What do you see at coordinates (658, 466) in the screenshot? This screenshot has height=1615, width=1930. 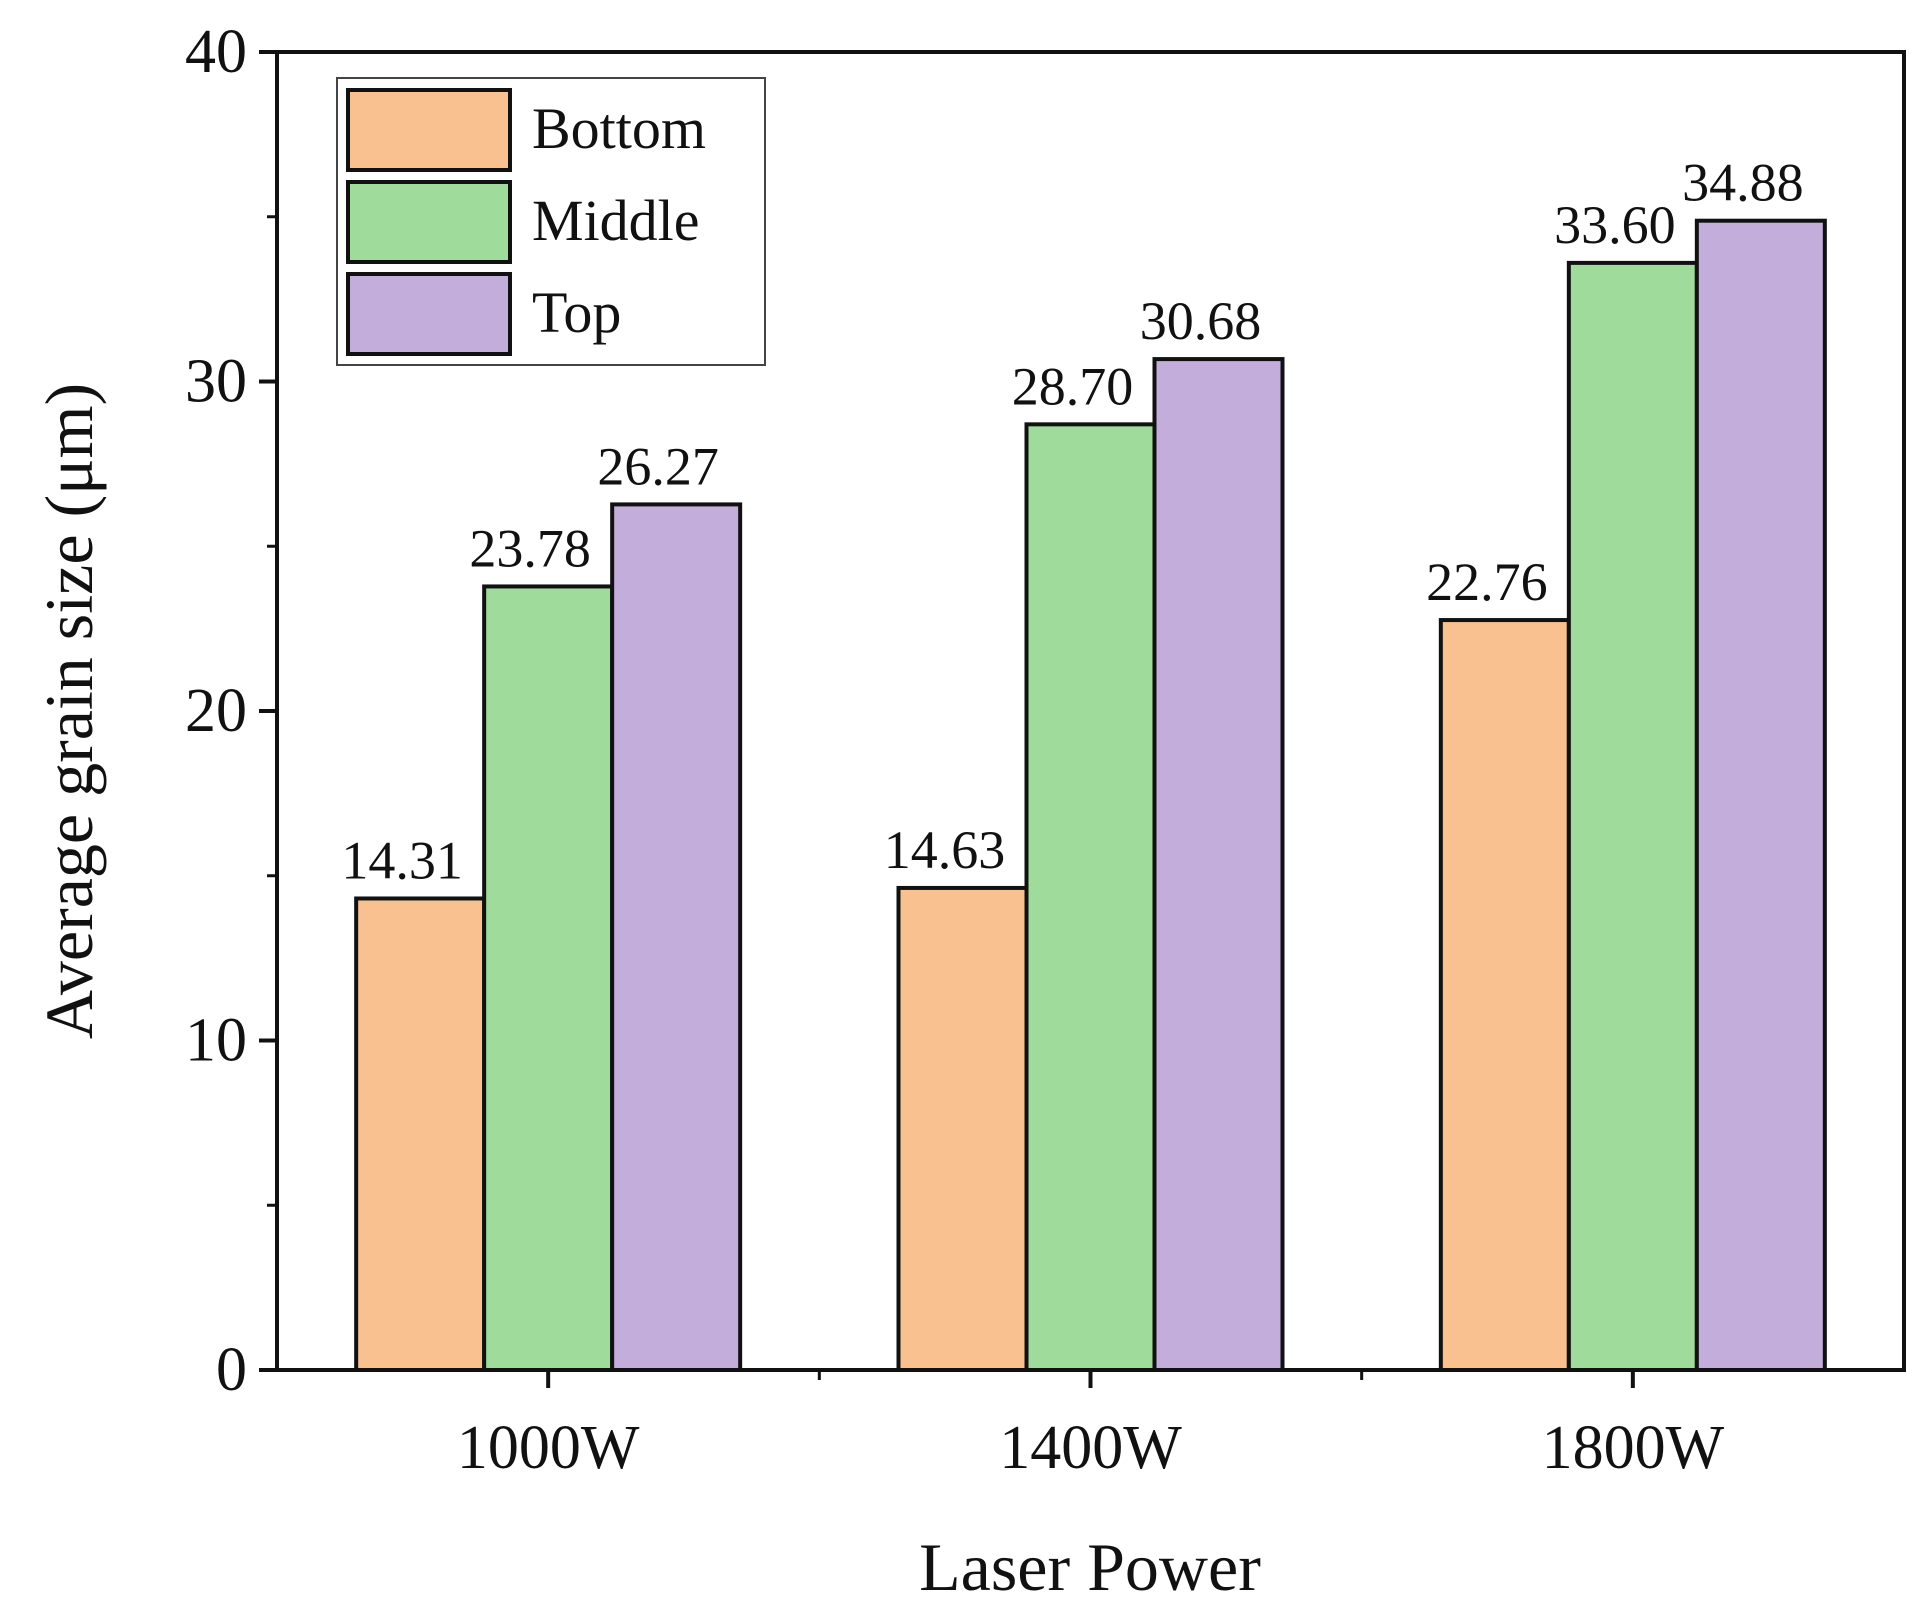 I see `data-label: 26.27` at bounding box center [658, 466].